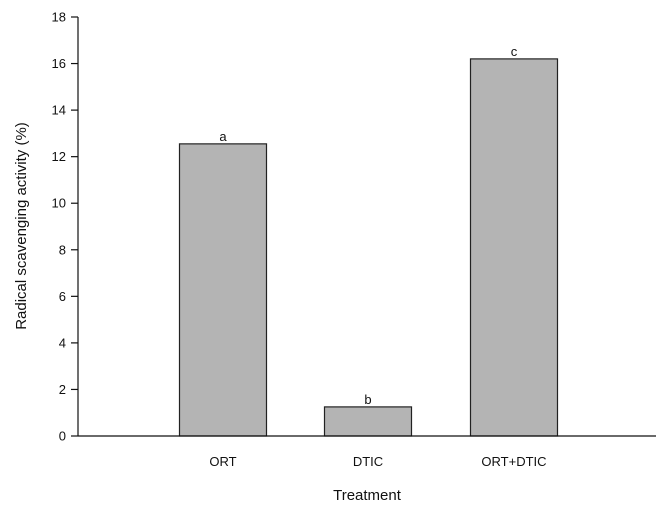  I want to click on bar-data-label: b, so click(367, 399).